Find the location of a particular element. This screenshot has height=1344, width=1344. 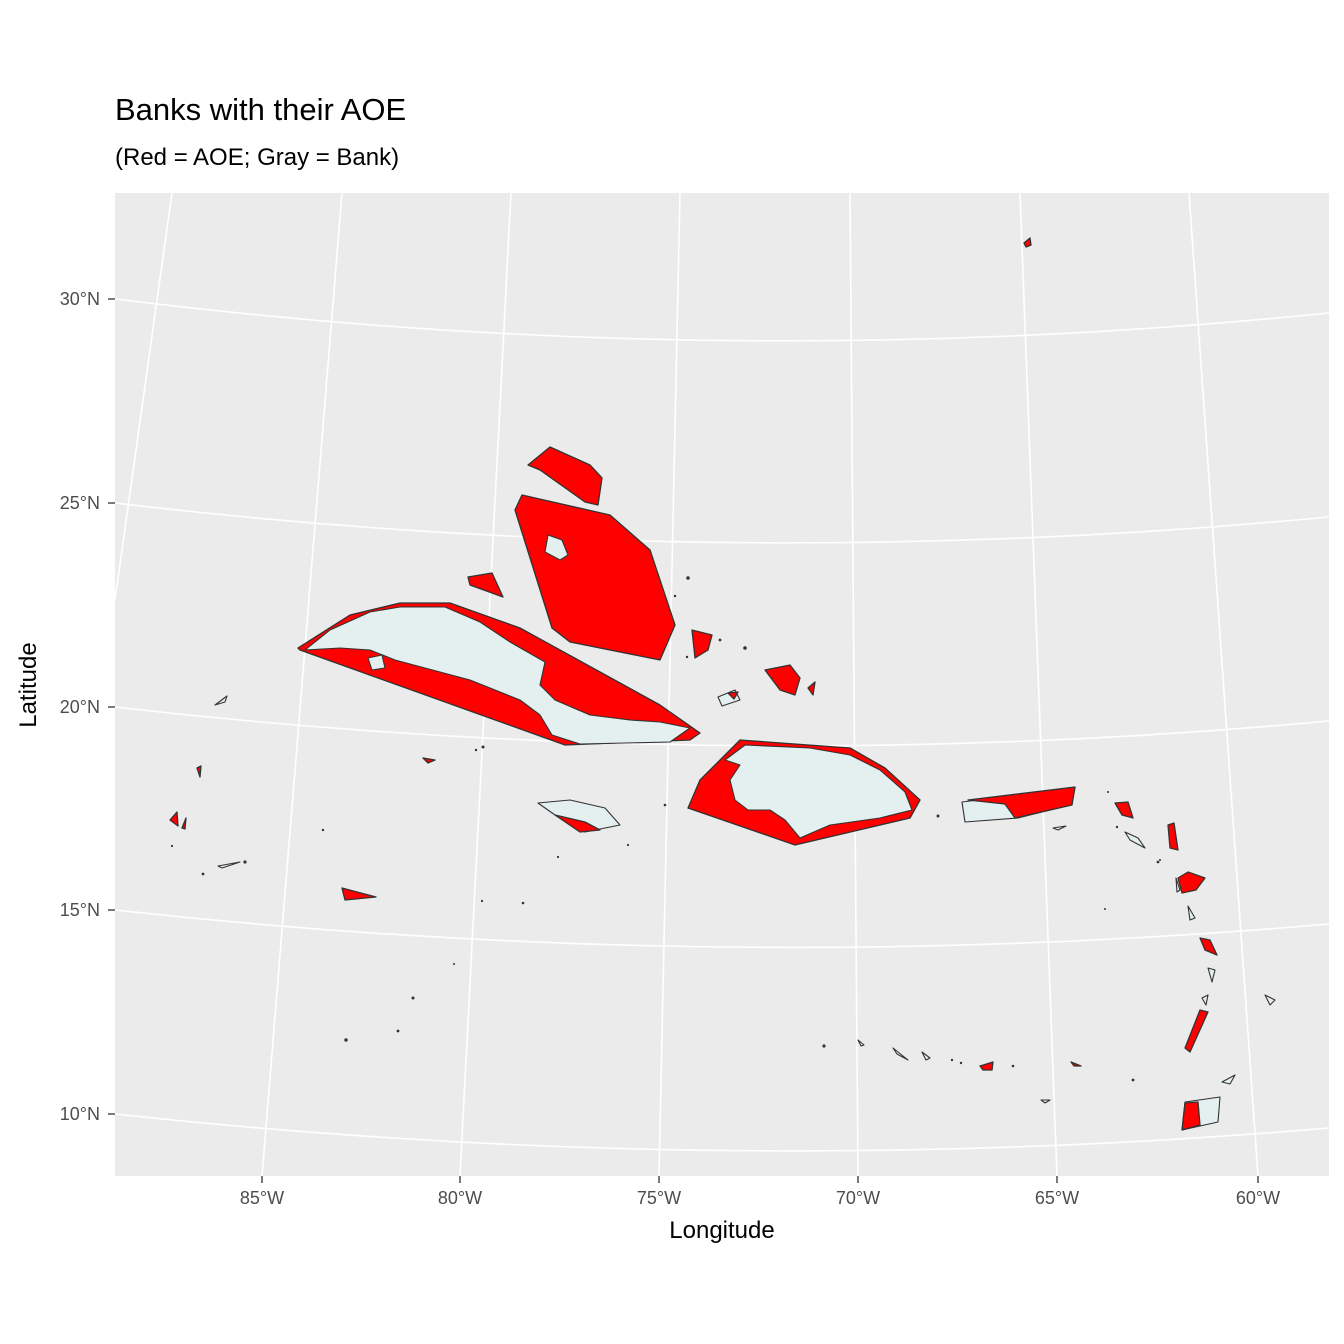

bank-andros is located at coordinates (556, 547).